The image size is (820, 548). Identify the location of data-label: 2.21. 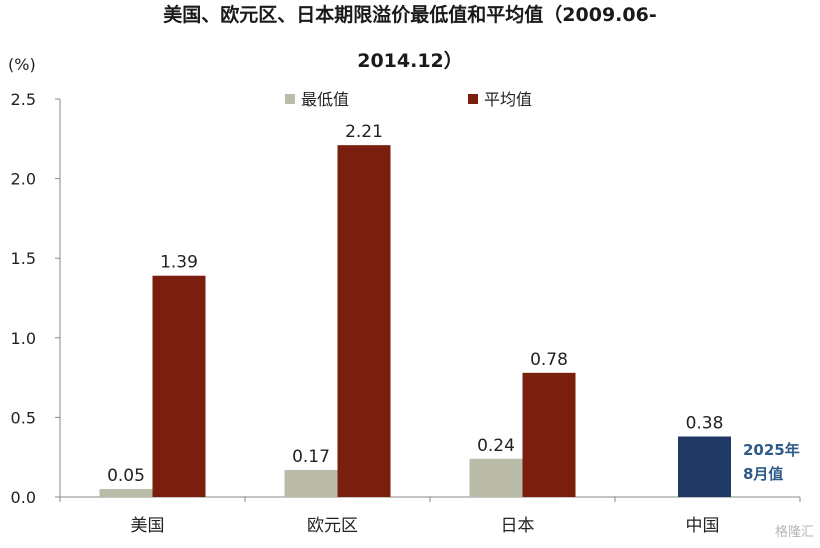
(364, 132).